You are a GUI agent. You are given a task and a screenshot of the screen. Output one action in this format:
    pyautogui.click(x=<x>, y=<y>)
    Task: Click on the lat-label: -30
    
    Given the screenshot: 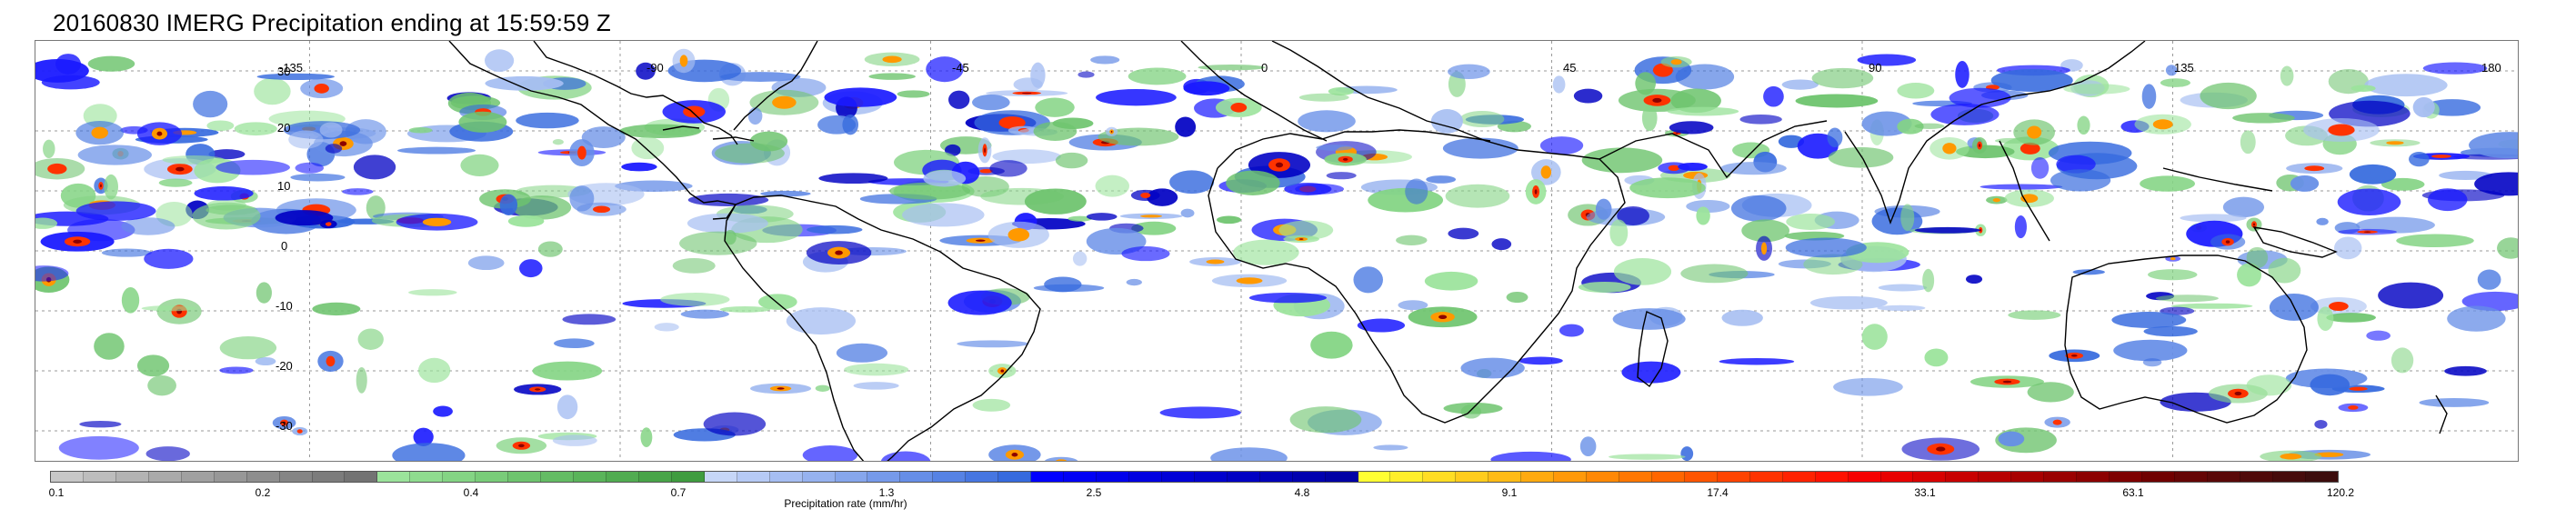 What is the action you would take?
    pyautogui.click(x=284, y=426)
    